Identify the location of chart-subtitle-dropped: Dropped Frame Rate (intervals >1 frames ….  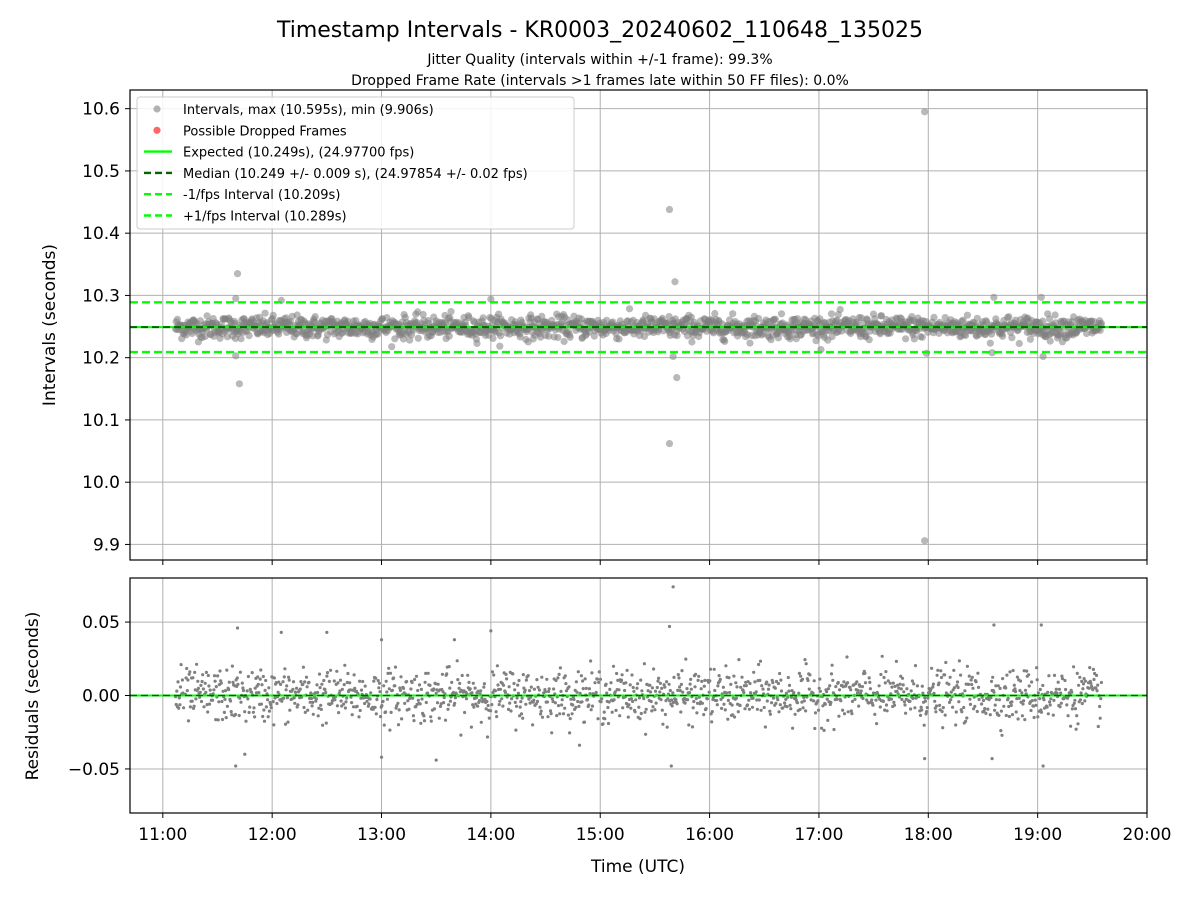
(600, 81).